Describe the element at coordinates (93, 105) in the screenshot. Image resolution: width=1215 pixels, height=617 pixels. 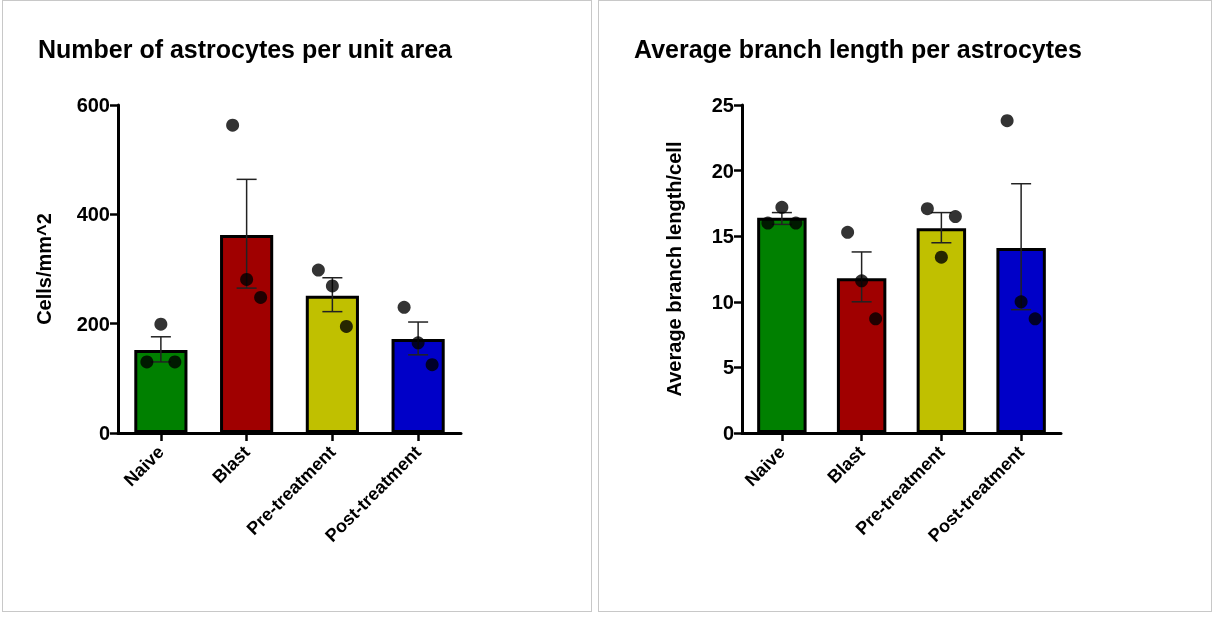
I see `y-tick-label: 600` at that location.